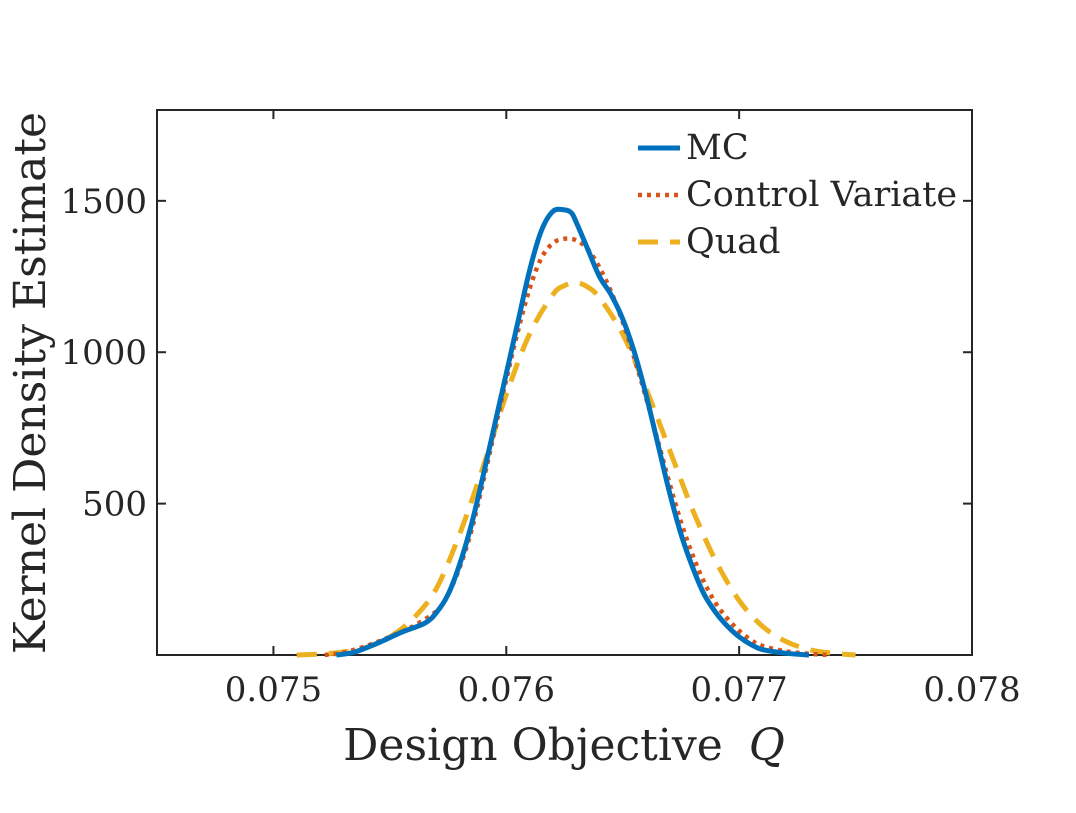 This screenshot has width=1076, height=813. What do you see at coordinates (738, 690) in the screenshot?
I see `x-tick-label: 0.077` at bounding box center [738, 690].